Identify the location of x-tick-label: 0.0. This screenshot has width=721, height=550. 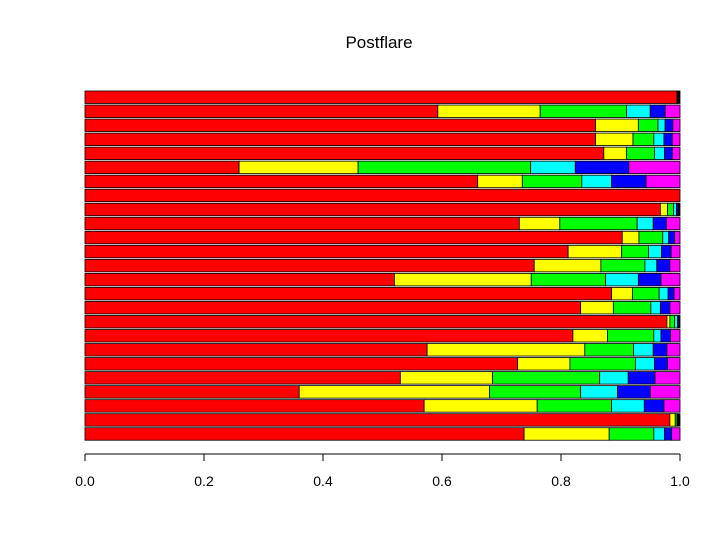
(85, 481).